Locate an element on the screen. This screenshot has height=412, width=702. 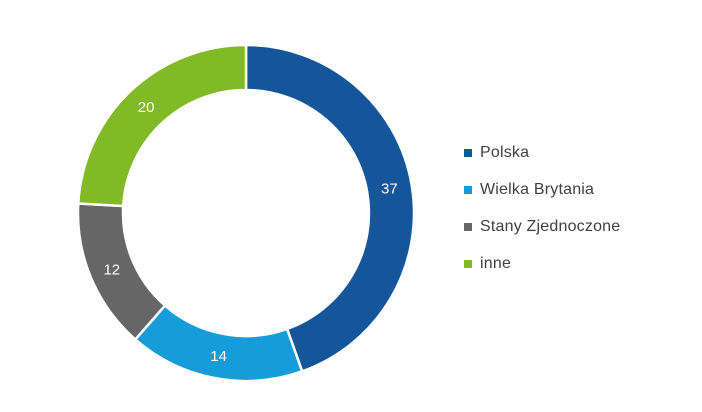
legend-marker-polska-icon is located at coordinates (468, 153).